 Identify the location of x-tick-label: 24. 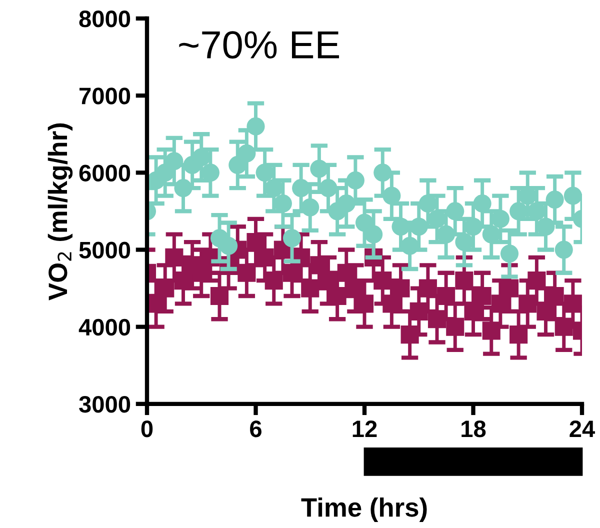
(583, 429).